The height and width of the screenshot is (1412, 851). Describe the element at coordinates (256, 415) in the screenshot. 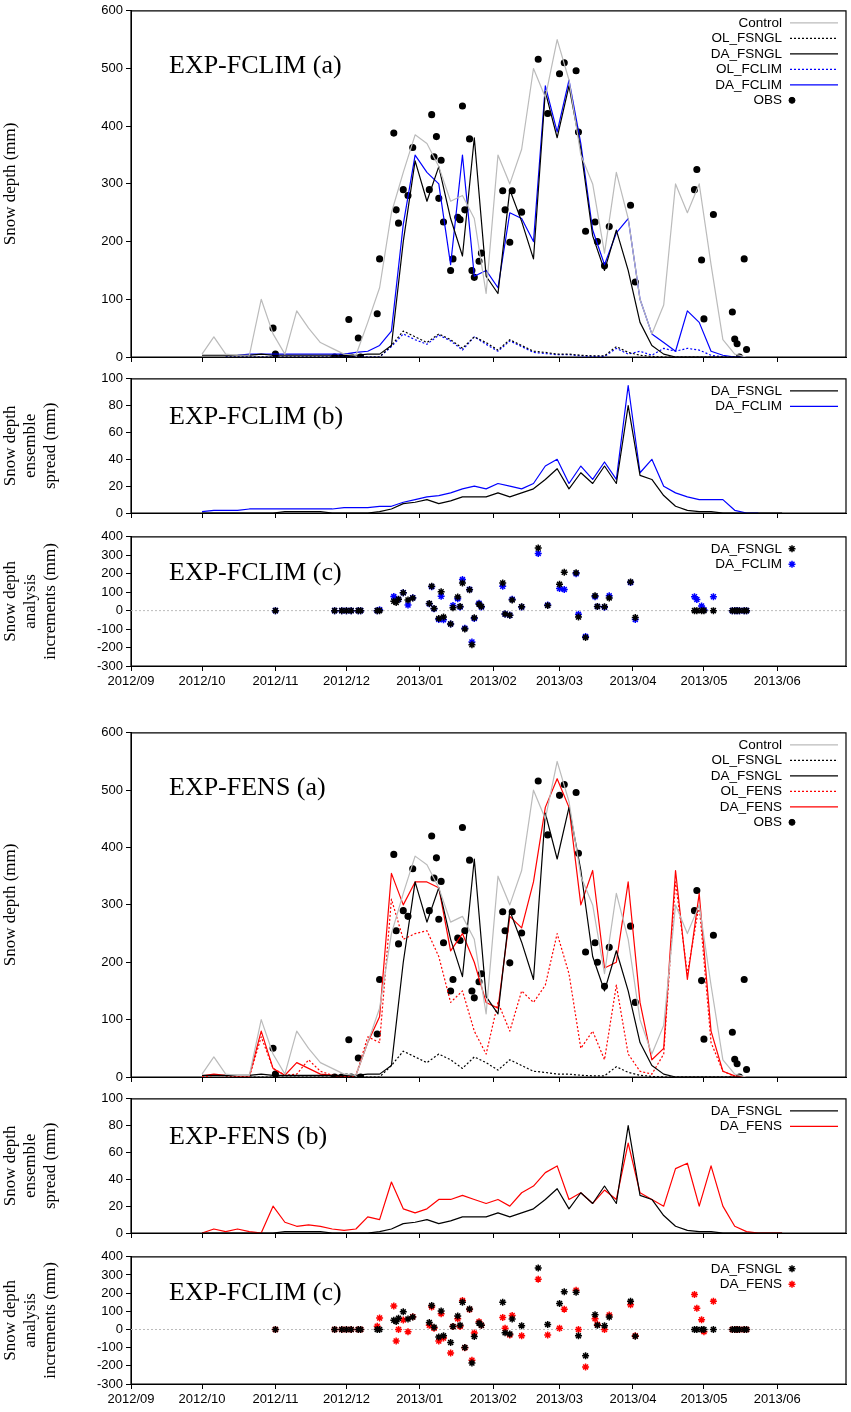

I see `text: EXP-FCLIM (b)` at that location.